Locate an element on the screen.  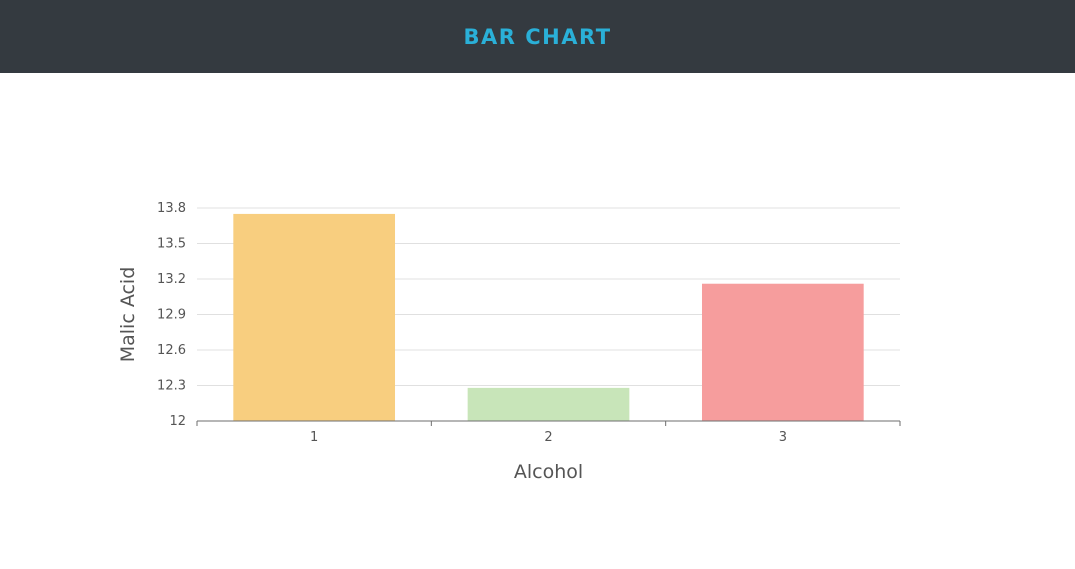
y-tick-label: 13.2 is located at coordinates (171, 279).